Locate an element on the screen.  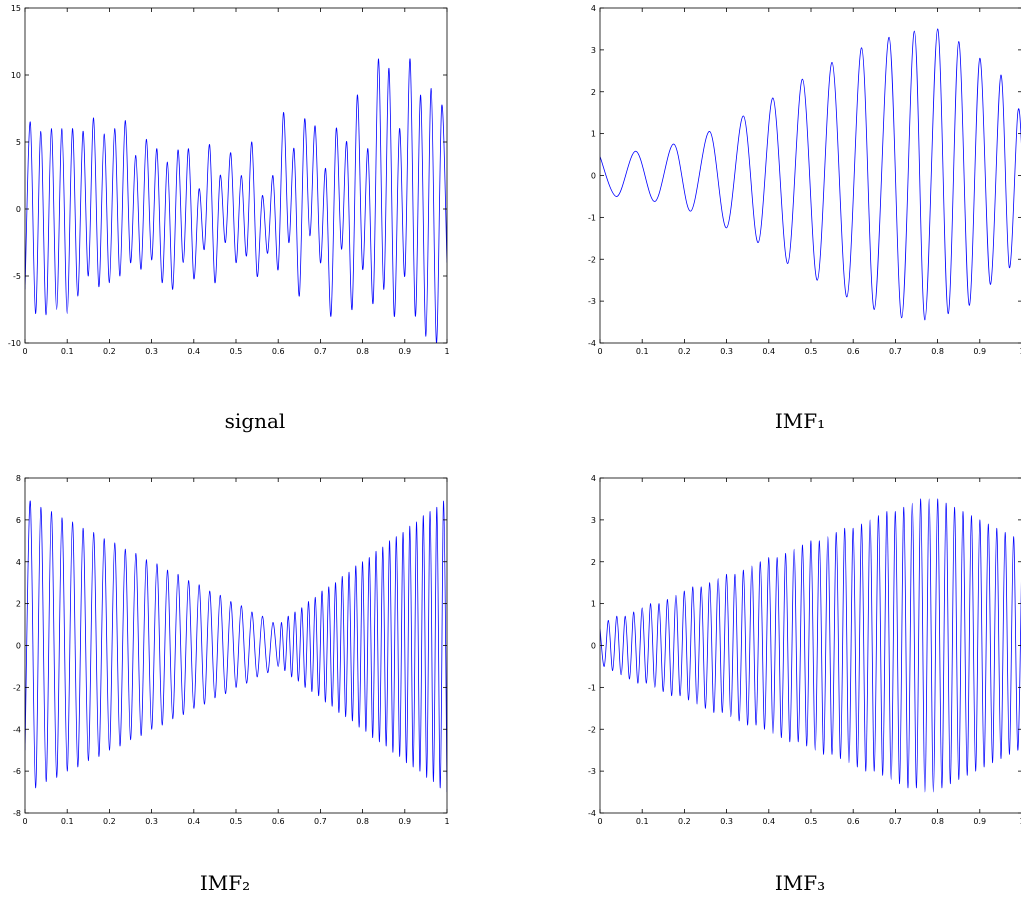
y-tick-label: -6 is located at coordinates (17, 771).